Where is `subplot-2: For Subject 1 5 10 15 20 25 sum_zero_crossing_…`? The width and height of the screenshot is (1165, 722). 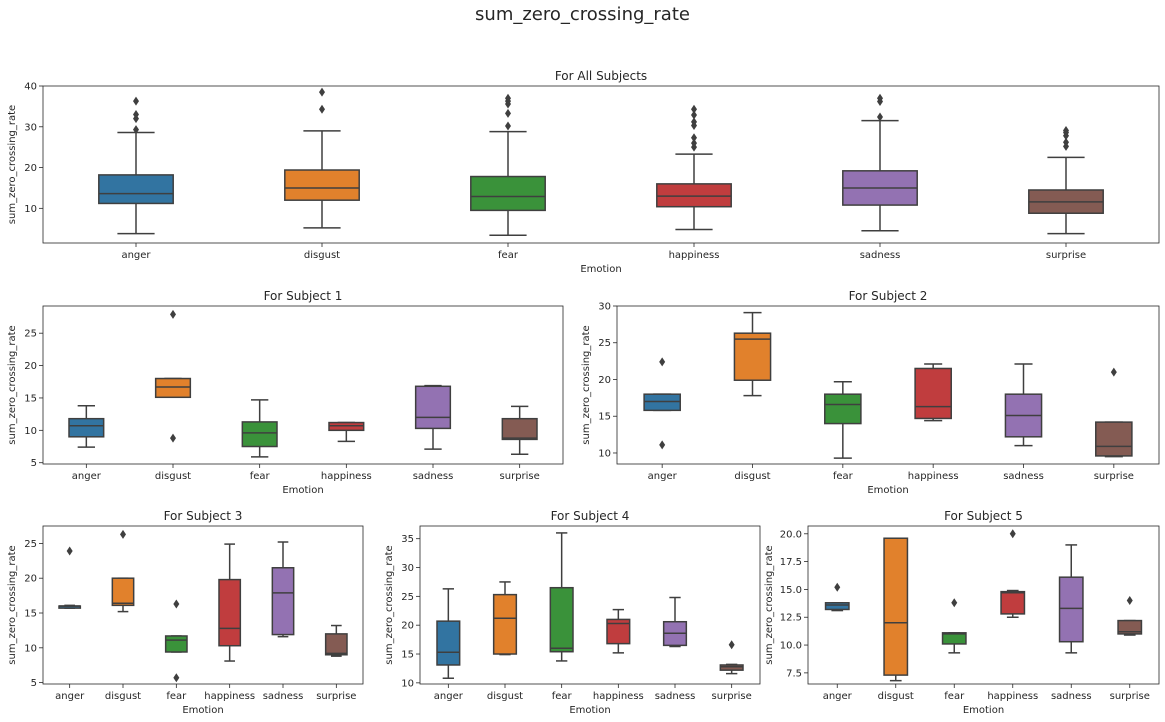
subplot-2: For Subject 1 5 10 15 20 25 sum_zero_crossing_… is located at coordinates (285, 392).